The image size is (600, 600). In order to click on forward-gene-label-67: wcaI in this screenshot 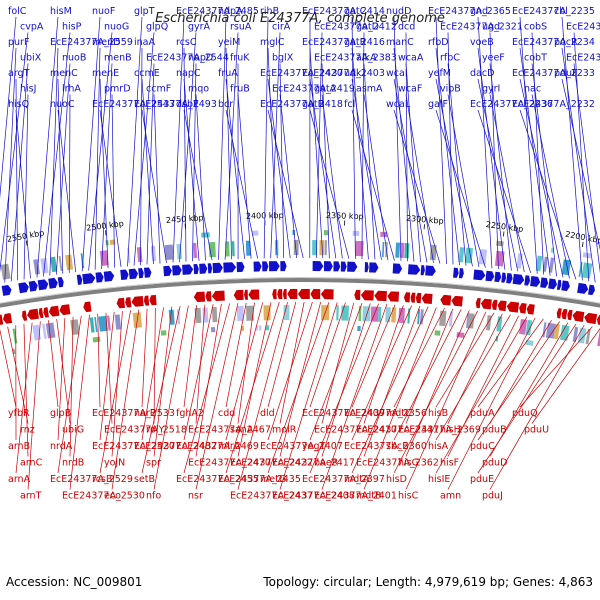, I will do `click(397, 73)`.